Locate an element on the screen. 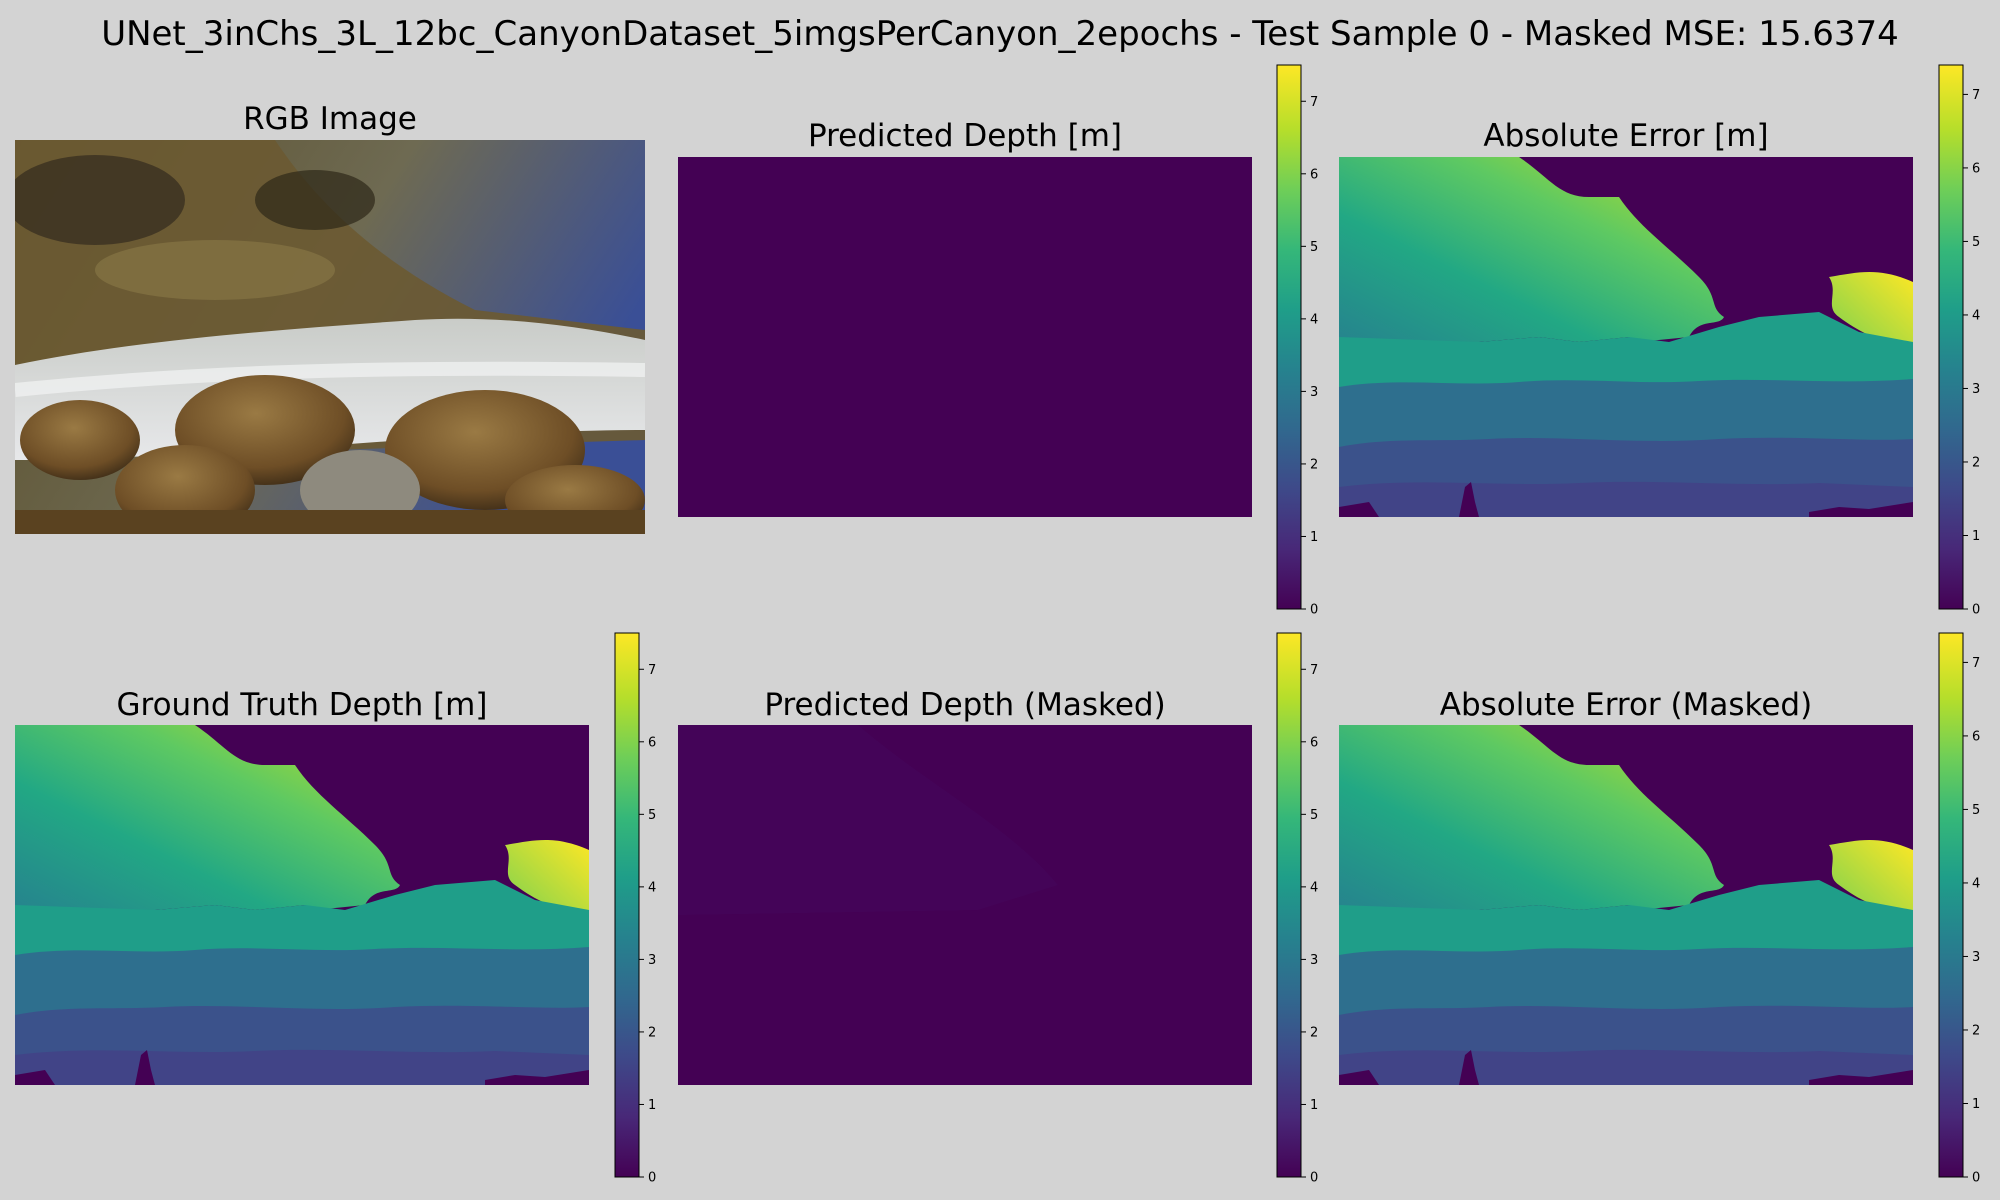 Image resolution: width=2000 pixels, height=1200 pixels. ground-truth-colorbar: 0 1 2 3 4 5 6 7 is located at coordinates (635, 909).